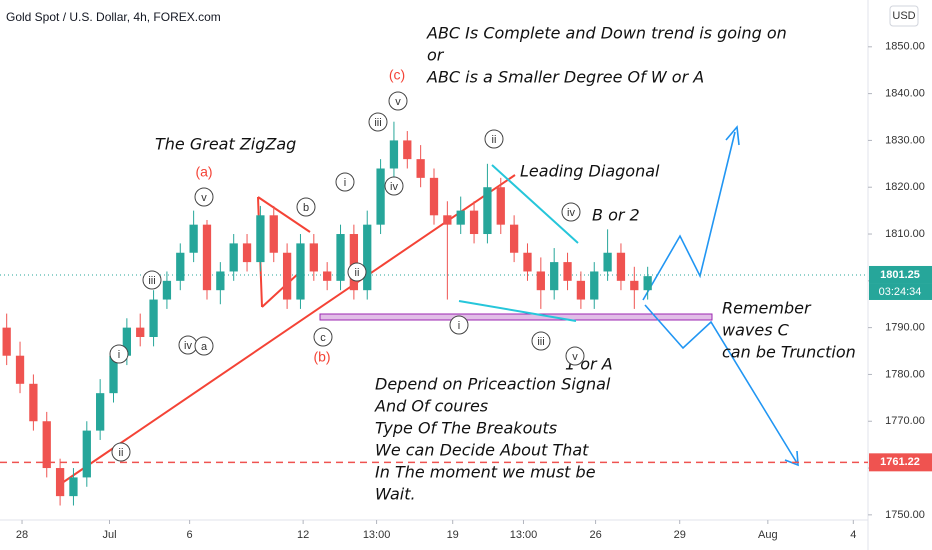 The width and height of the screenshot is (932, 550). Describe the element at coordinates (691, 213) in the screenshot. I see `bullish-arrow` at that location.